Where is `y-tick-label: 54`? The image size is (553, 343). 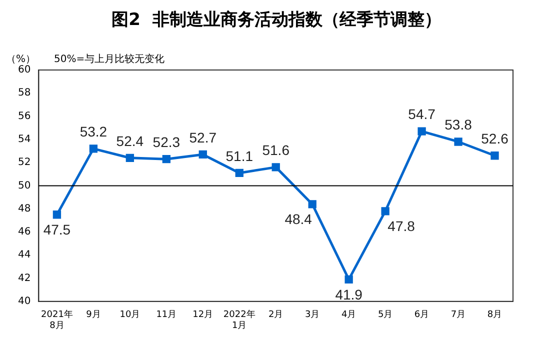
y-tick-label: 54 is located at coordinates (24, 140).